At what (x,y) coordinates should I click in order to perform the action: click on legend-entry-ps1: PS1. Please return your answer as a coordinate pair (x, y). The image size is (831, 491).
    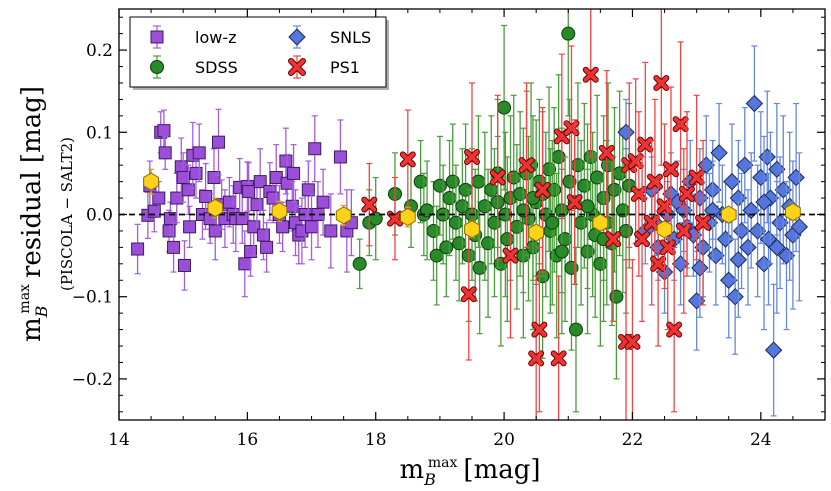
    Looking at the image, I should click on (324, 67).